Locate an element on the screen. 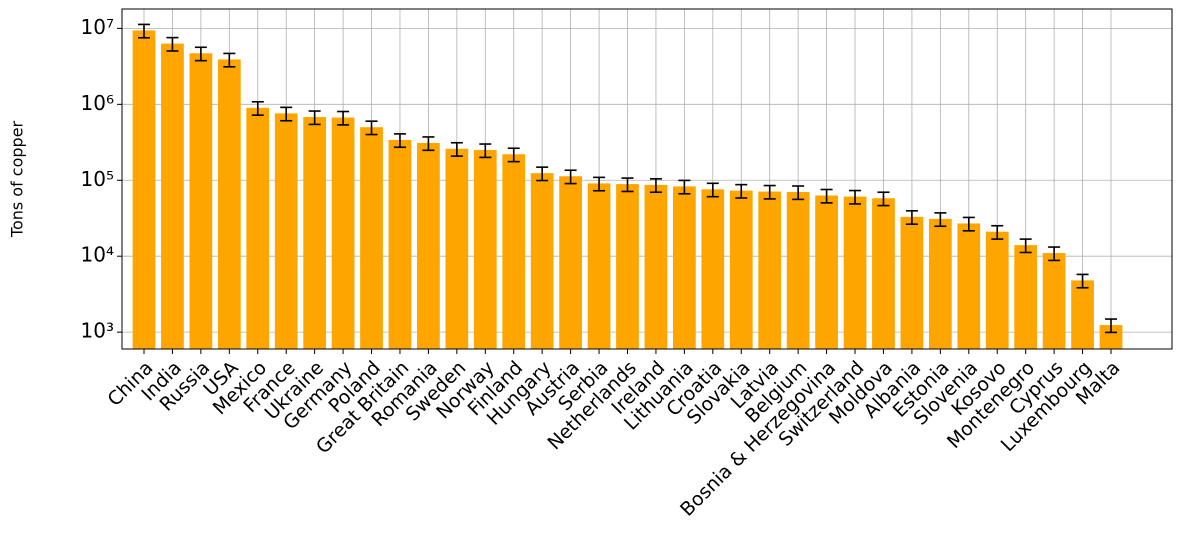 The height and width of the screenshot is (557, 1181). y-tick-label: 10⁶ is located at coordinates (97, 103).